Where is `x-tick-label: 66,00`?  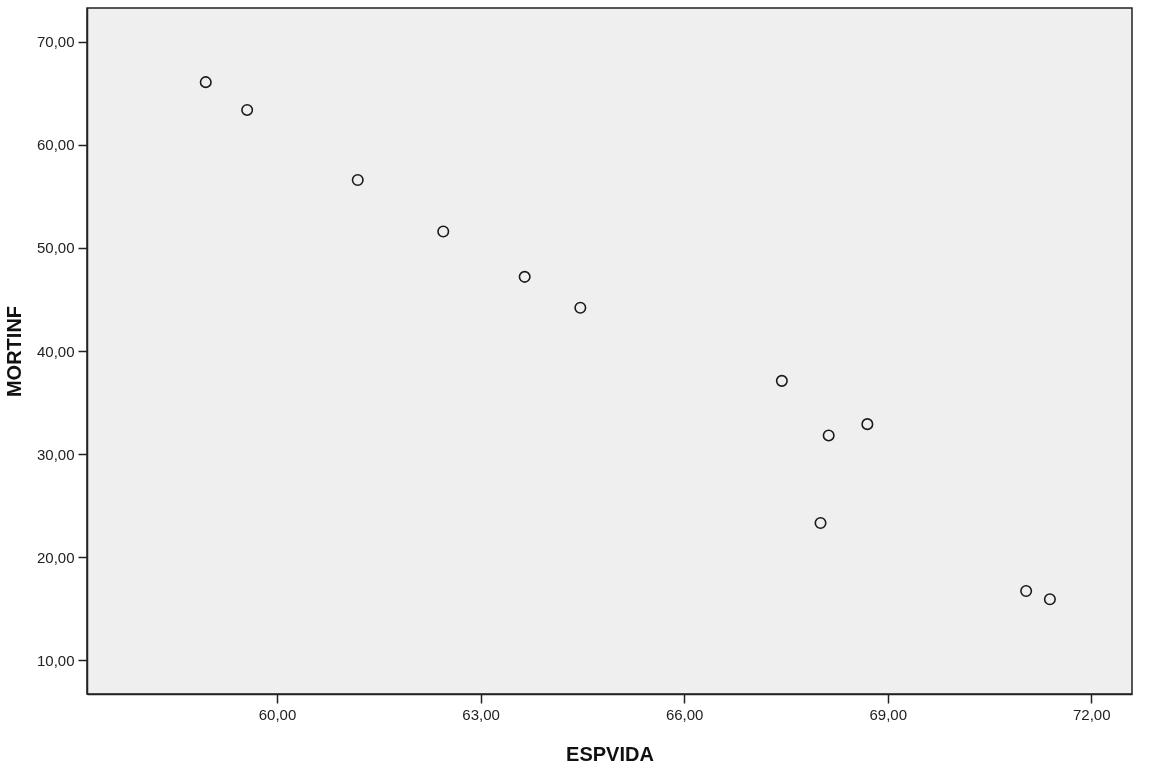 x-tick-label: 66,00 is located at coordinates (684, 714).